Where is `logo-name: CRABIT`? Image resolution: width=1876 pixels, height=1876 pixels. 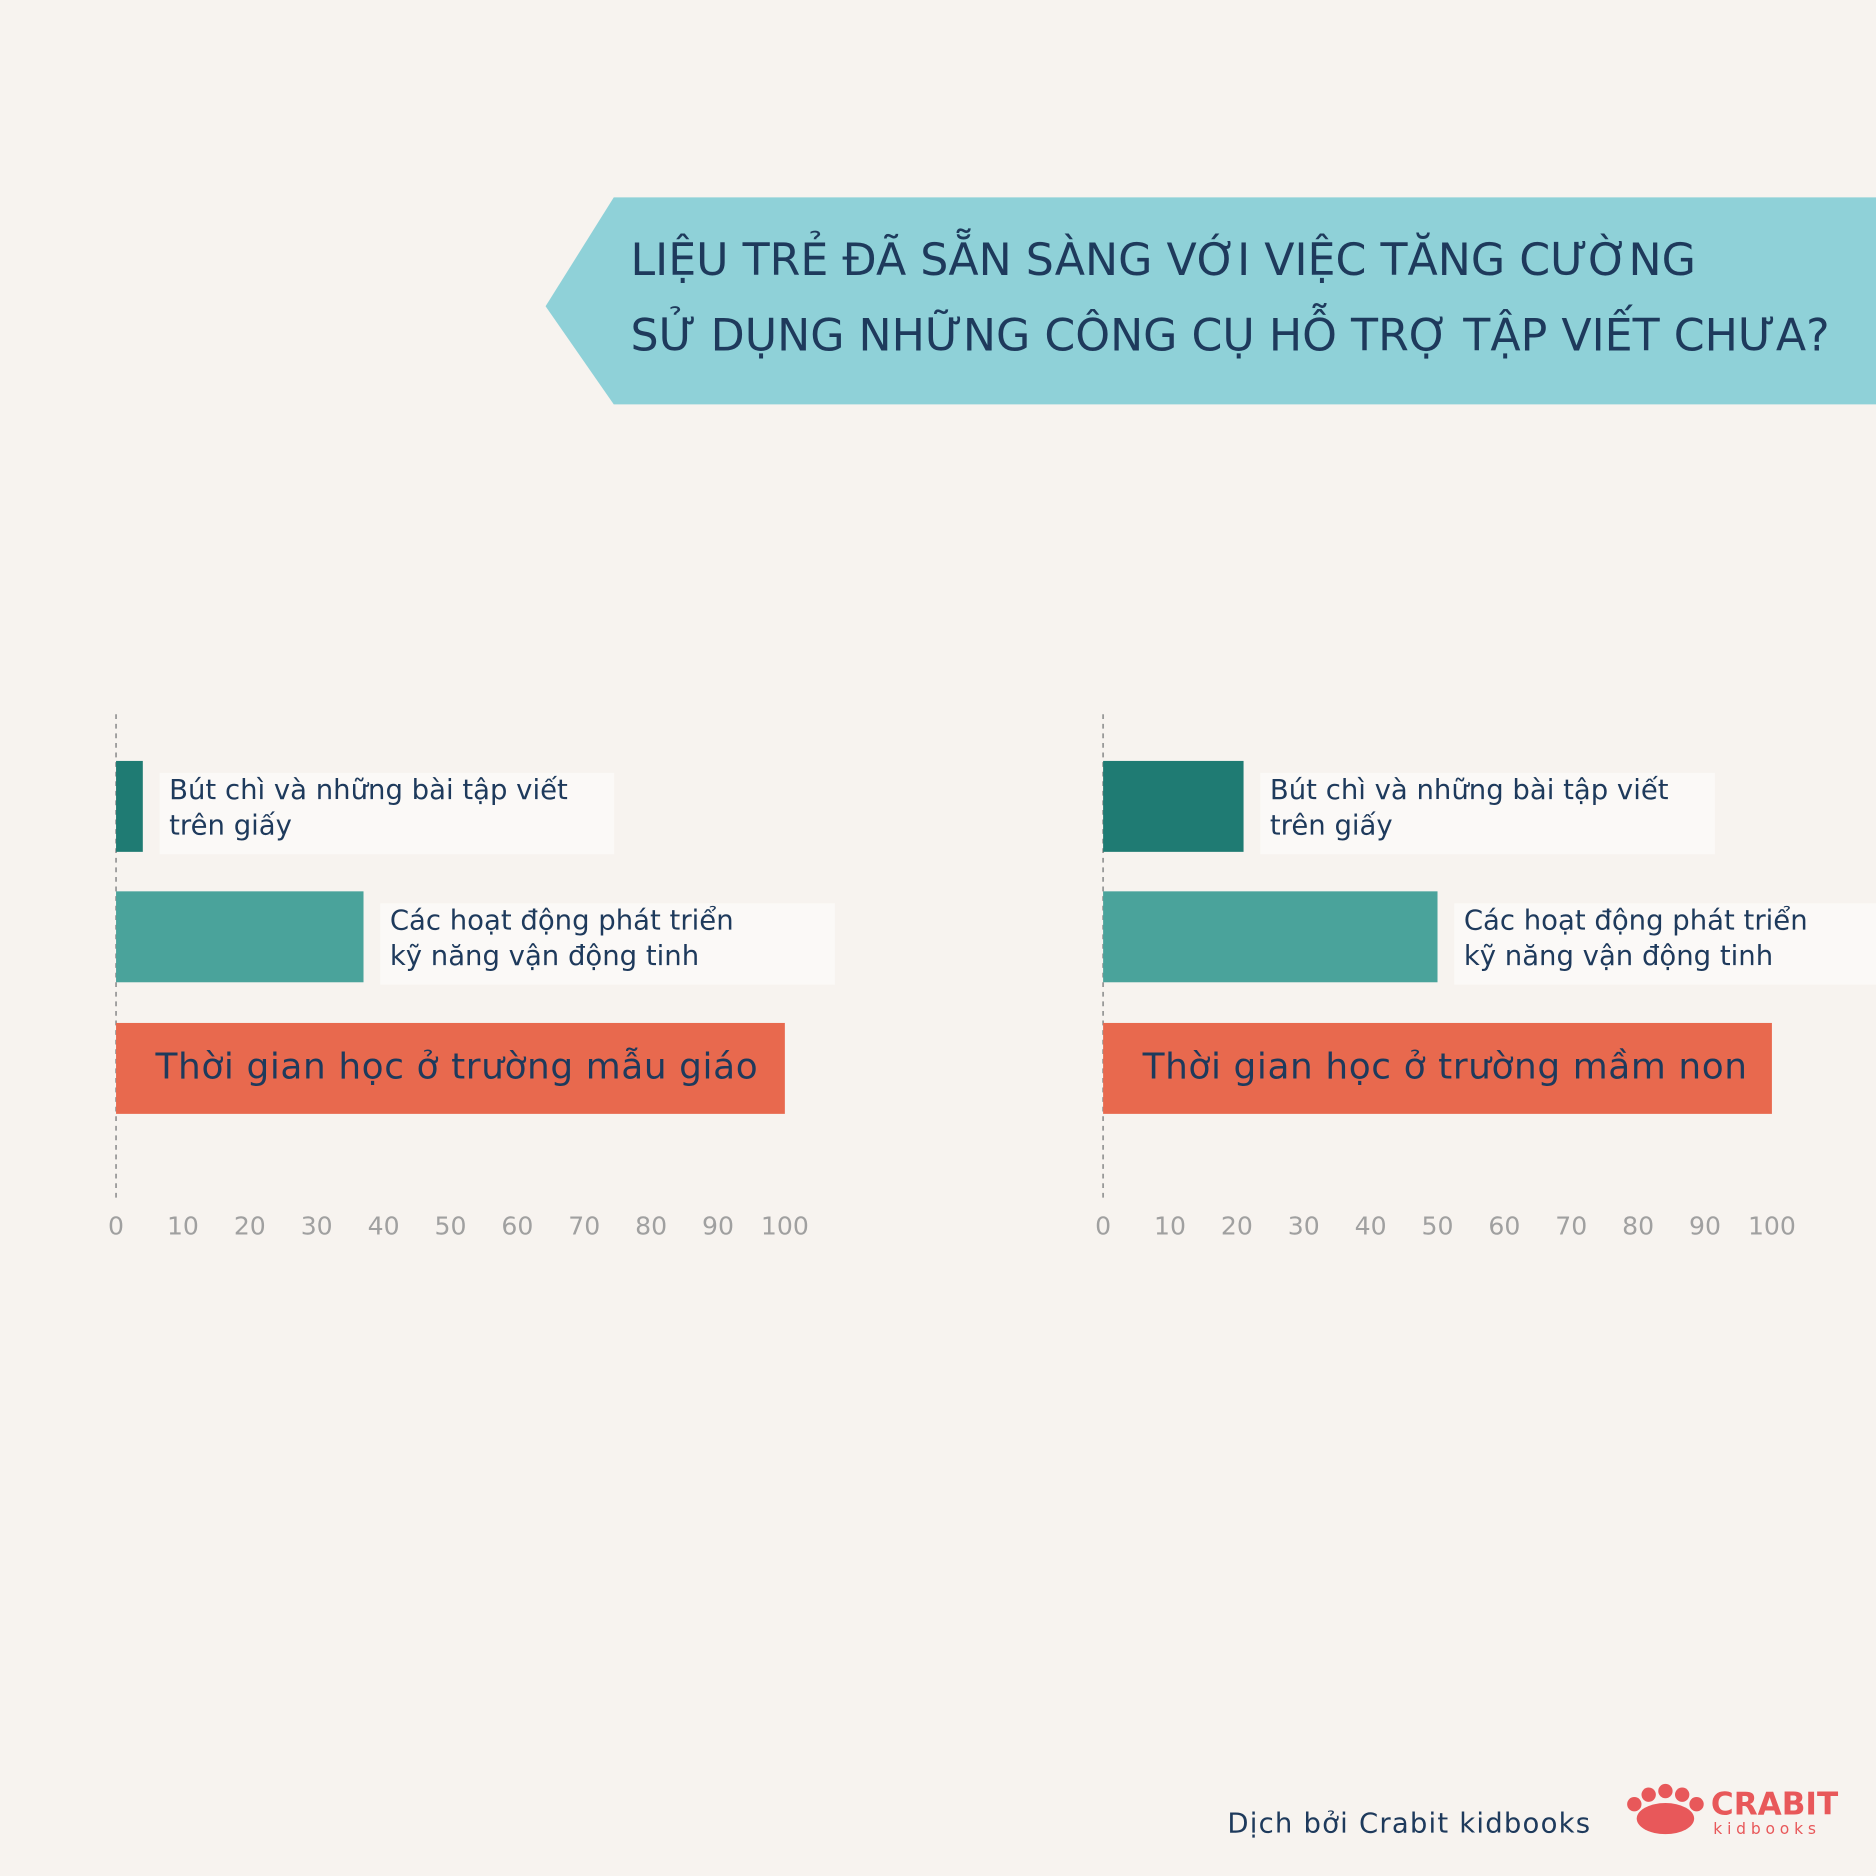
logo-name: CRABIT is located at coordinates (1775, 1804).